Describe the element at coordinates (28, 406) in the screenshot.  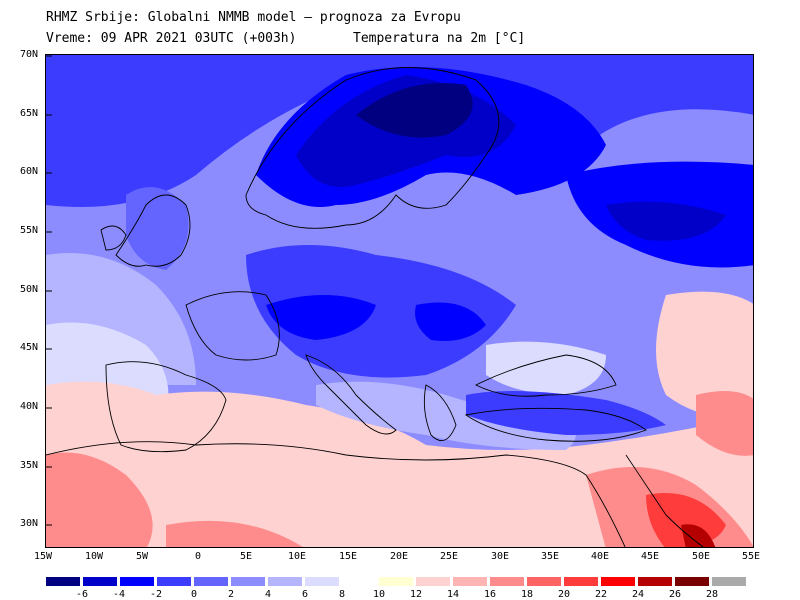
I see `lat-label-40n: 40N` at that location.